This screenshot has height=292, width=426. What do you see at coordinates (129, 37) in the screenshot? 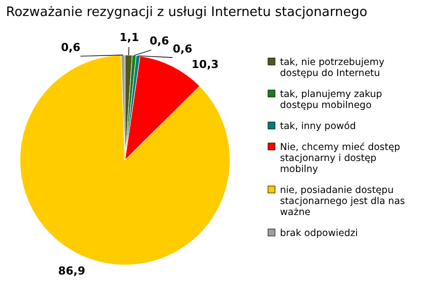
I see `data-label: 1,1` at bounding box center [129, 37].